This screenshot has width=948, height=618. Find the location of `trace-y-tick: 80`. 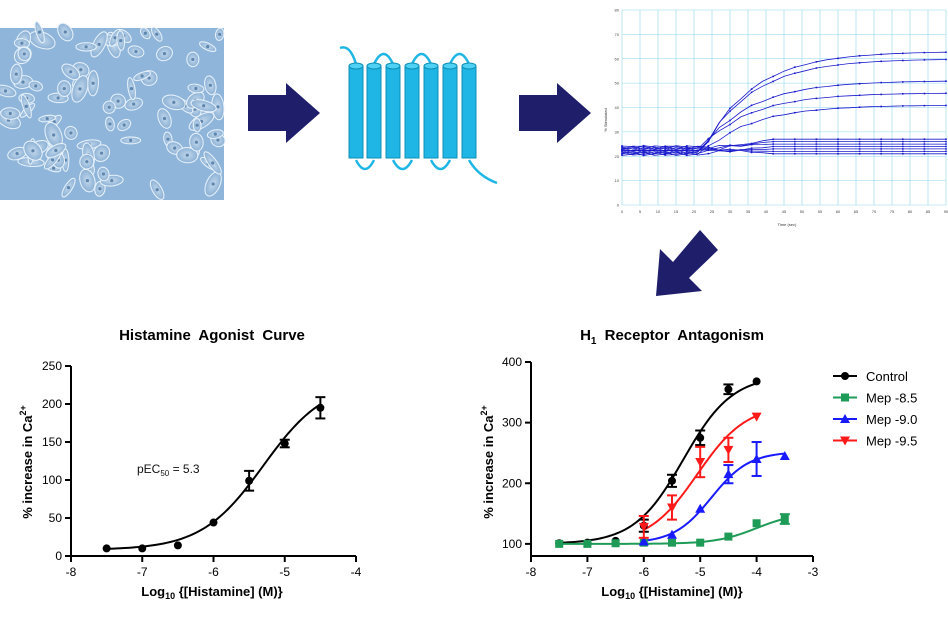

trace-y-tick: 80 is located at coordinates (617, 10).